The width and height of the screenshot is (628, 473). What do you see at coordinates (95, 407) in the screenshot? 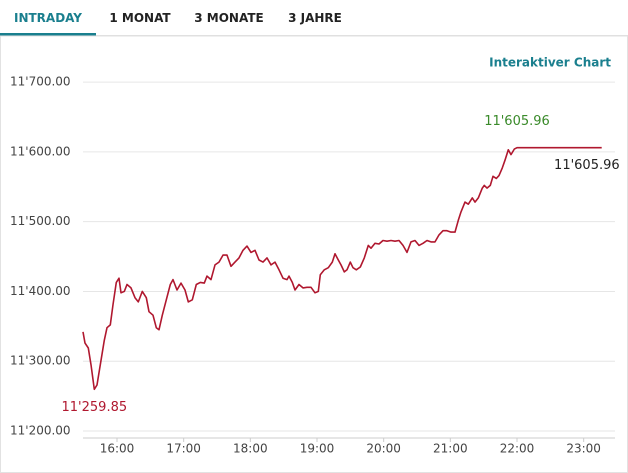
I see `annotation: 11'259.85` at bounding box center [95, 407].